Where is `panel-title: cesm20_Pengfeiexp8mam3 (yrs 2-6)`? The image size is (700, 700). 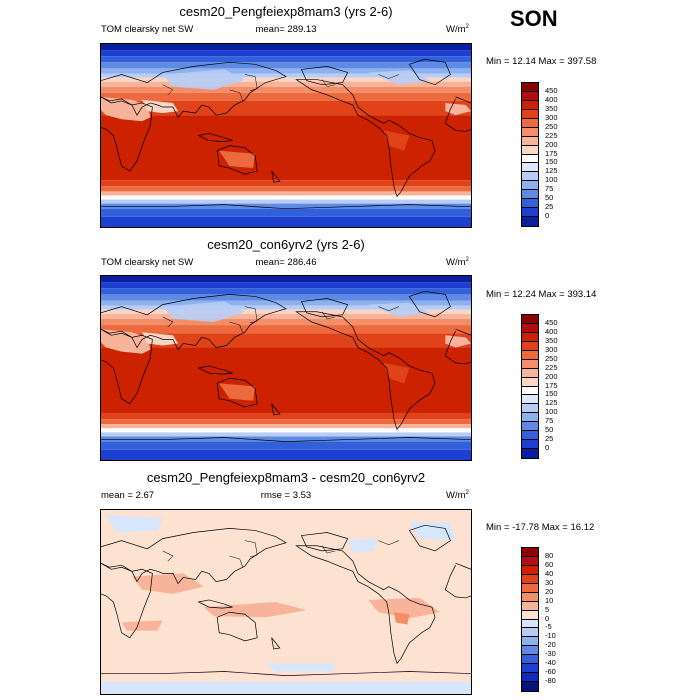
panel-title: cesm20_Pengfeiexp8mam3 (yrs 2-6) is located at coordinates (286, 11).